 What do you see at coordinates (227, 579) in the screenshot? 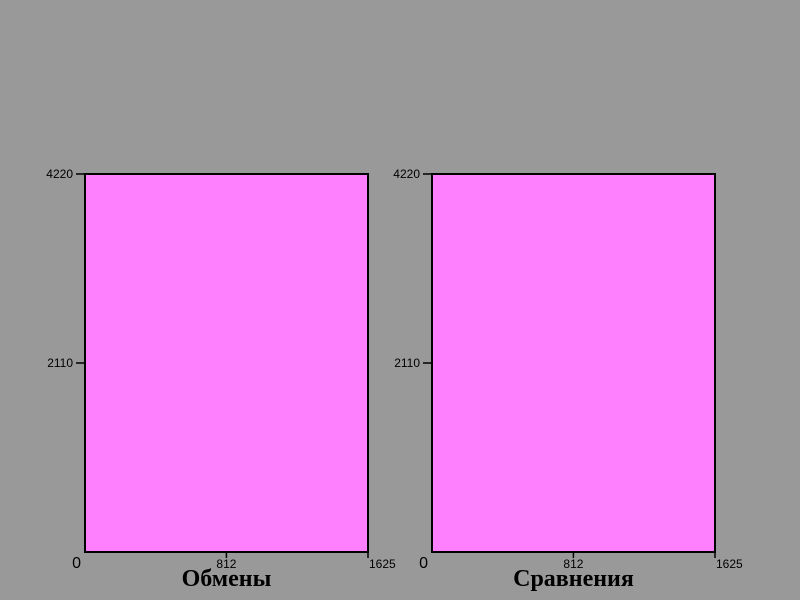
I see `chart-1-title: Обмены` at bounding box center [227, 579].